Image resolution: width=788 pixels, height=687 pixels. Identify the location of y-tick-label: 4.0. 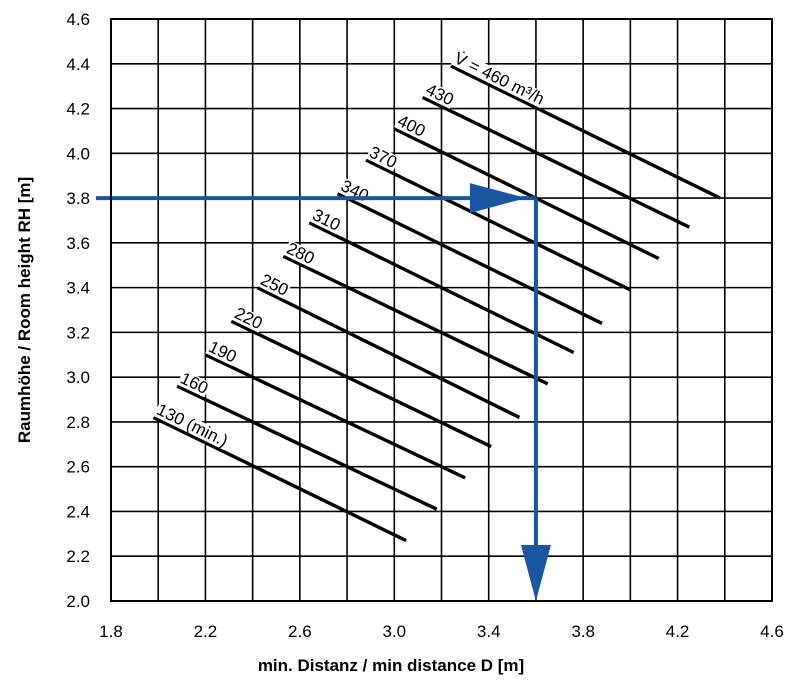
(78, 153).